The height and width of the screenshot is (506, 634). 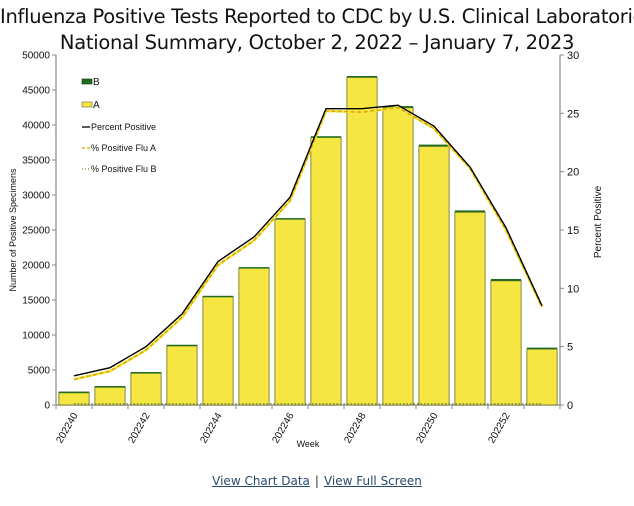 I want to click on y-tick-label: 5000, so click(x=39, y=371).